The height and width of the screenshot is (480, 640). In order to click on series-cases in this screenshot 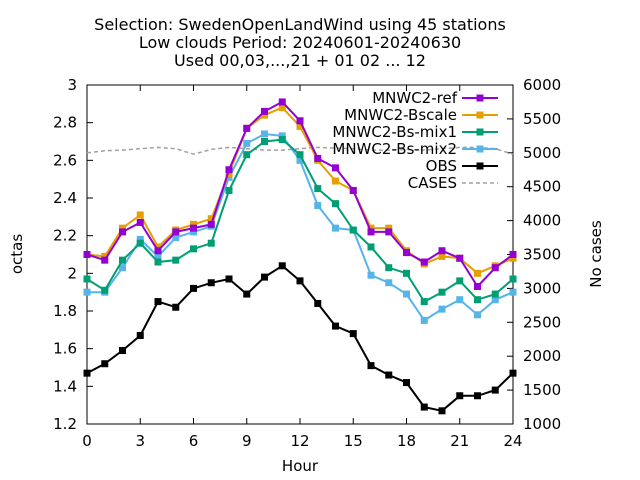, I will do `click(300, 150)`.